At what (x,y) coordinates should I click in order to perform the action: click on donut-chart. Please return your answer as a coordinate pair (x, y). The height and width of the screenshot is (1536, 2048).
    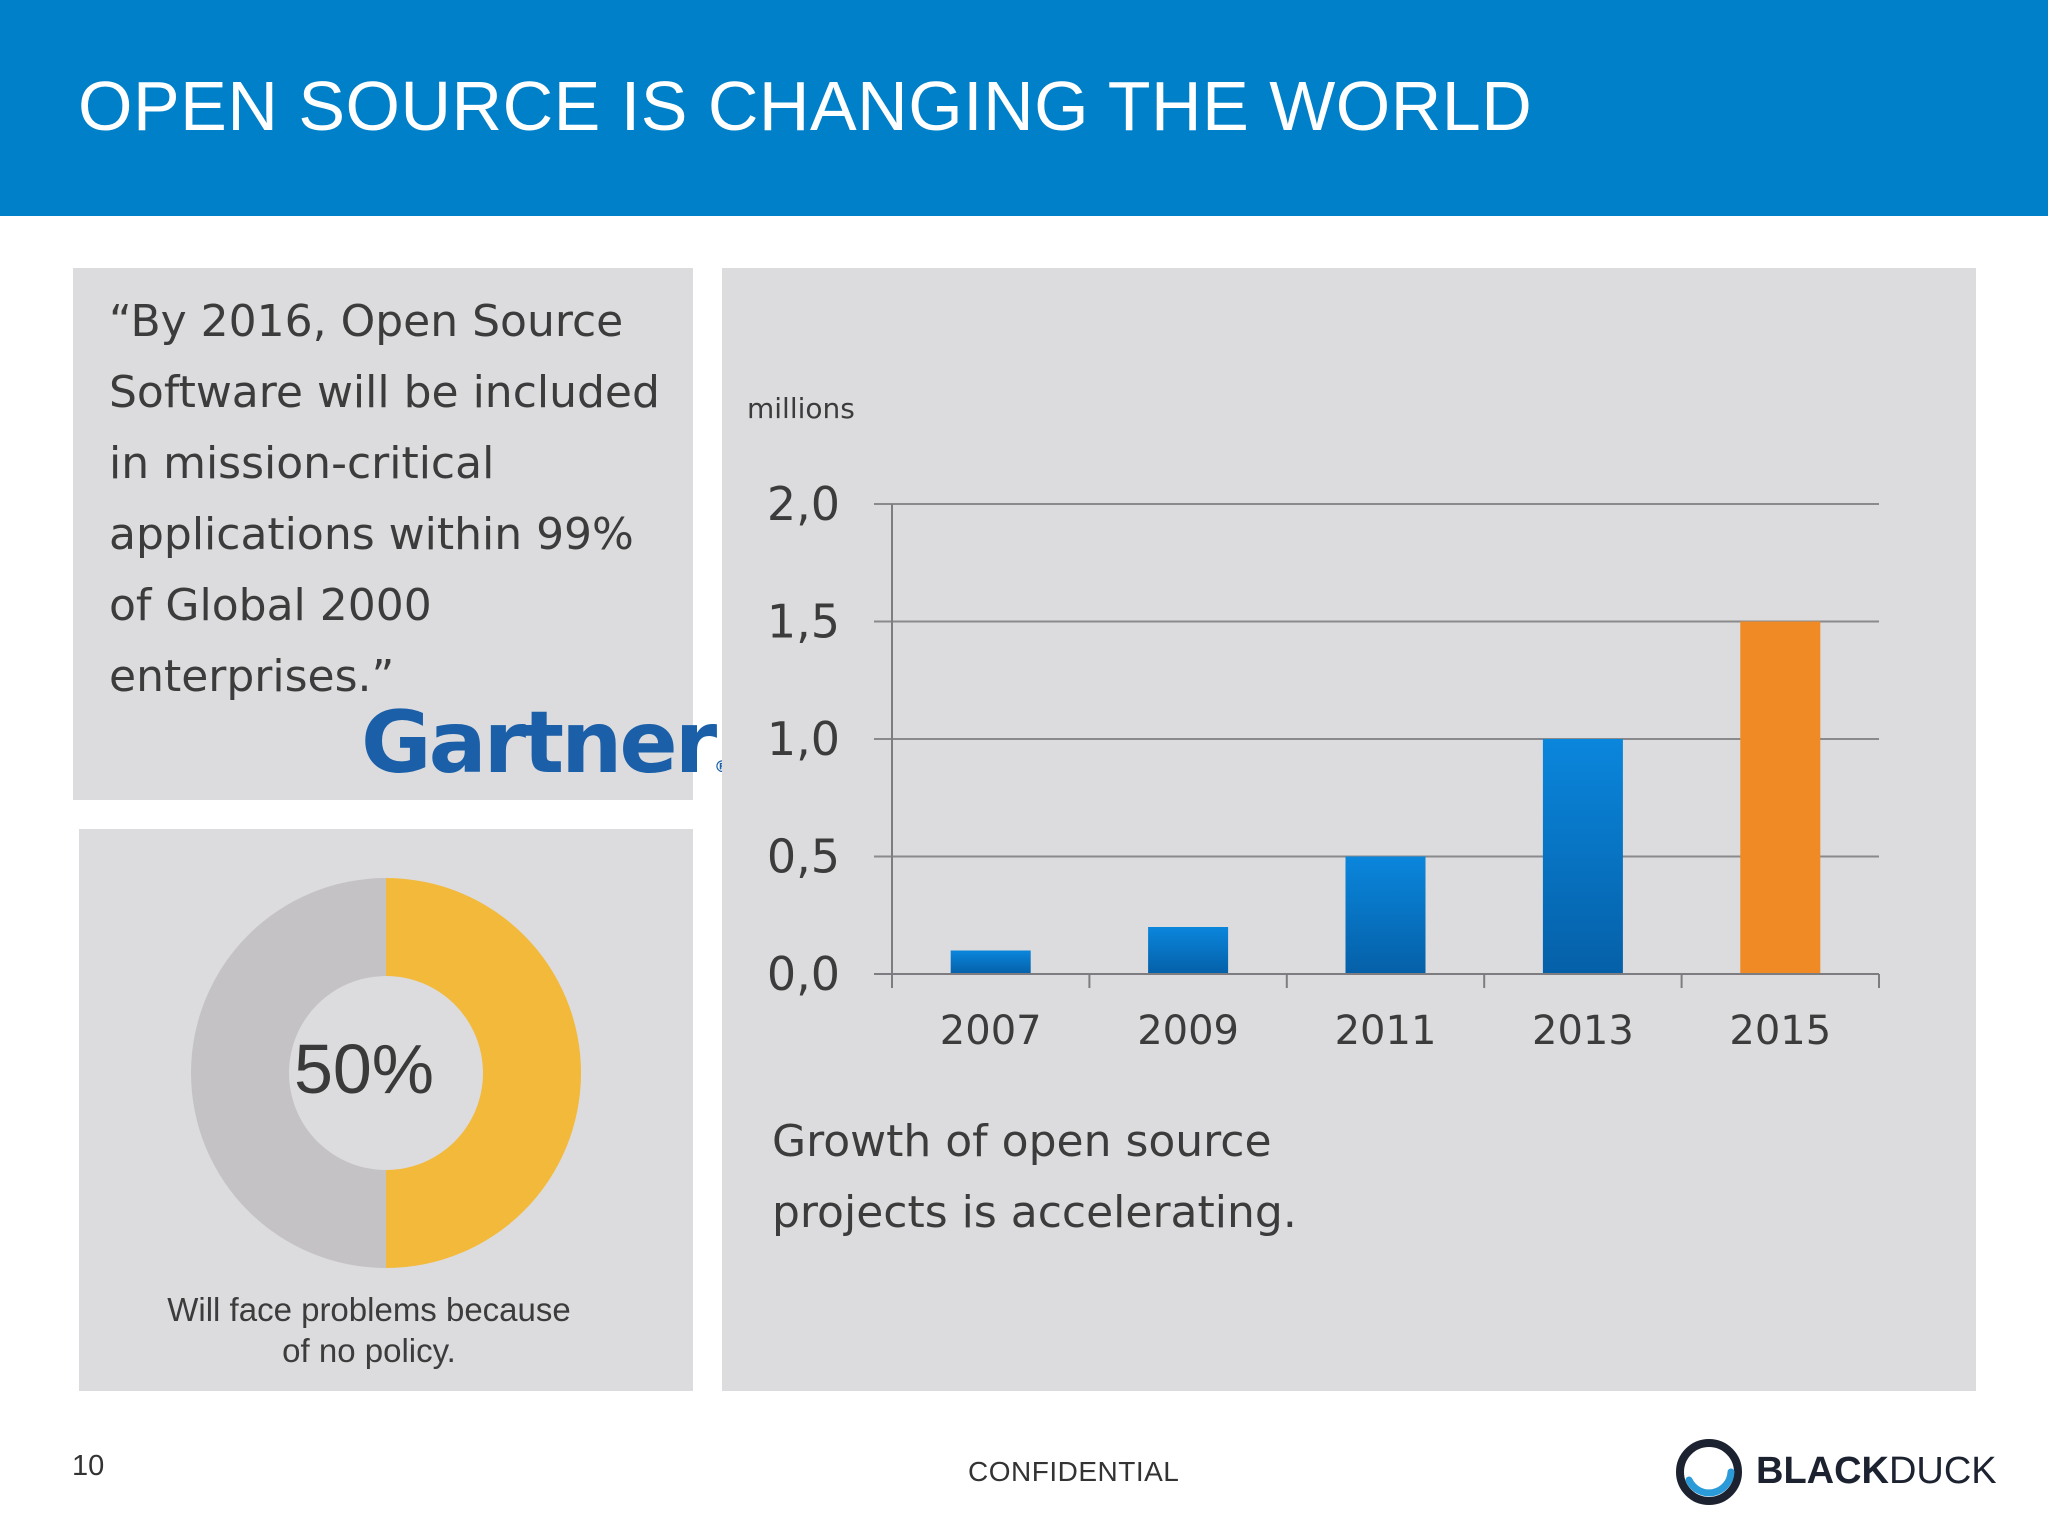
    Looking at the image, I should click on (386, 1073).